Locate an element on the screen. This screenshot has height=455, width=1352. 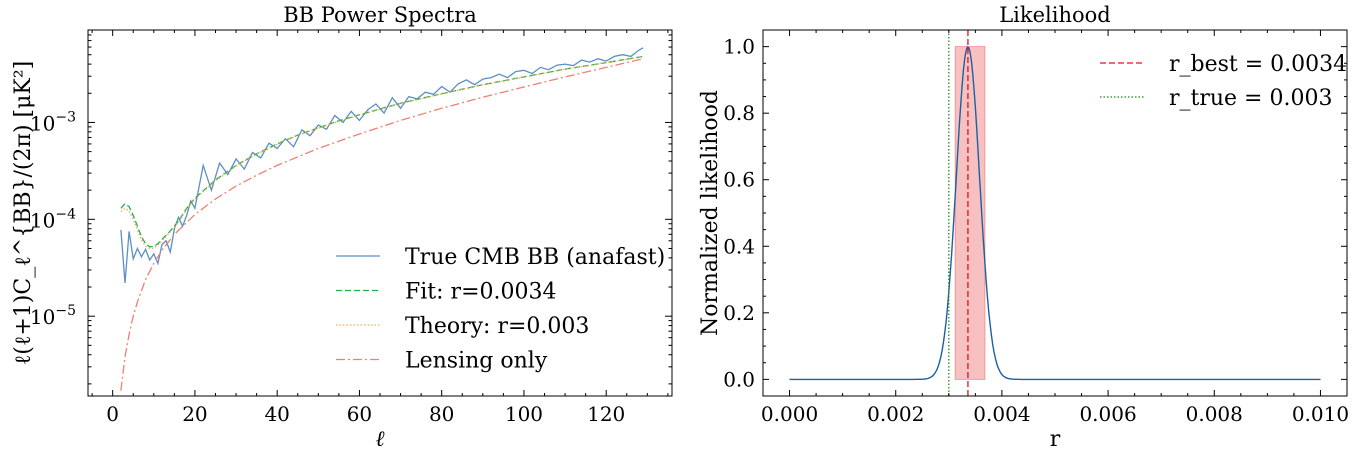
y-tick-label: 1.0 is located at coordinates (739, 47).